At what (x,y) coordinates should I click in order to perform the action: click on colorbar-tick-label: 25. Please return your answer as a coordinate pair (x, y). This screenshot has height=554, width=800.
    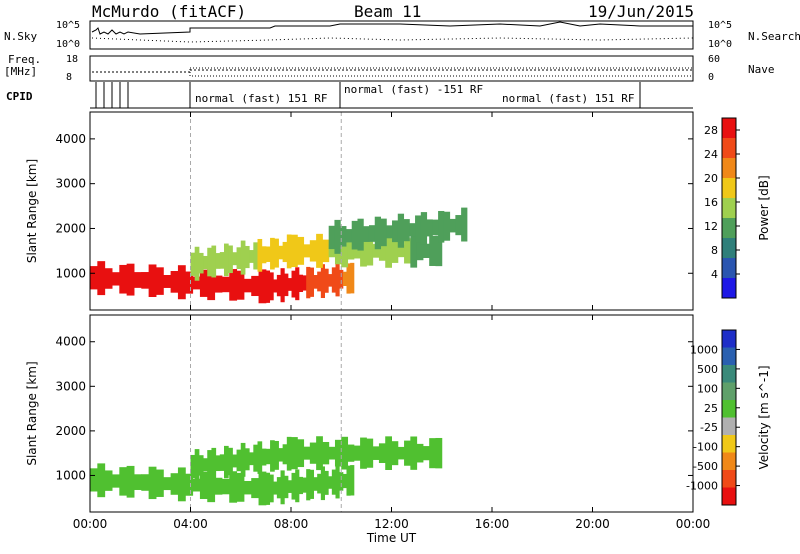
    Looking at the image, I should click on (711, 408).